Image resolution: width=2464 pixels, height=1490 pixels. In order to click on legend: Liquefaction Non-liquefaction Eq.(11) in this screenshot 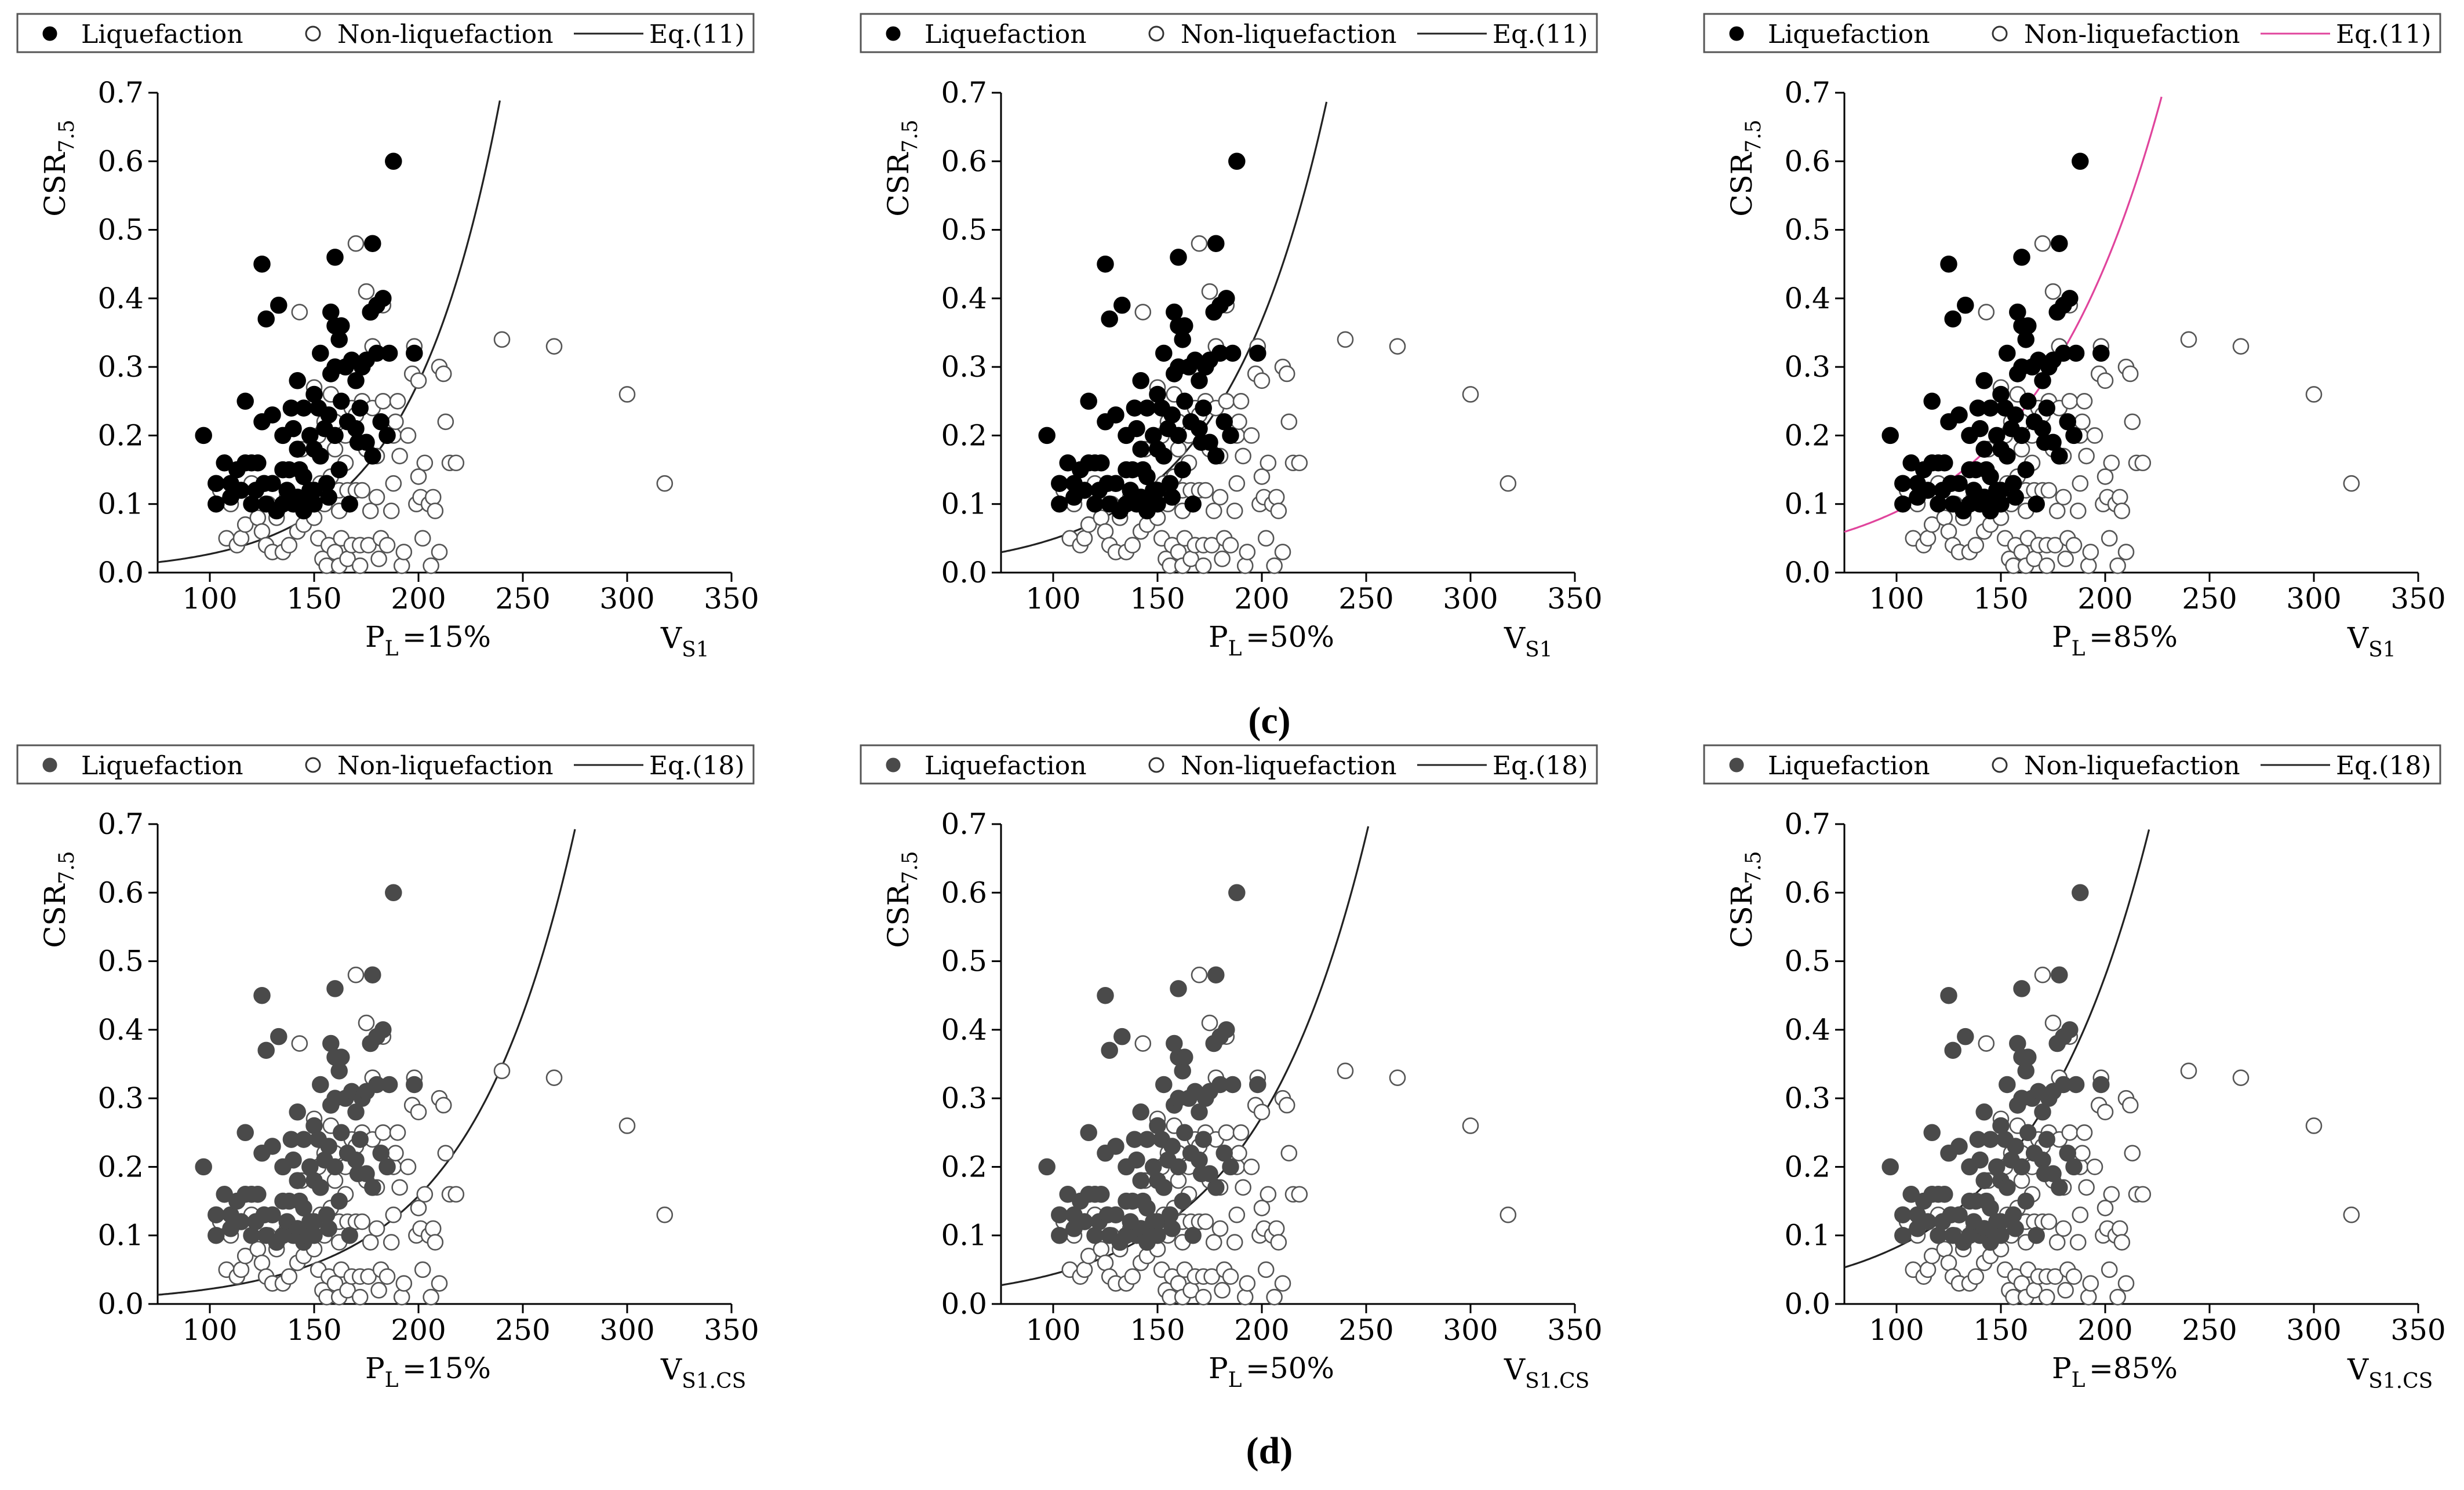, I will do `click(385, 33)`.